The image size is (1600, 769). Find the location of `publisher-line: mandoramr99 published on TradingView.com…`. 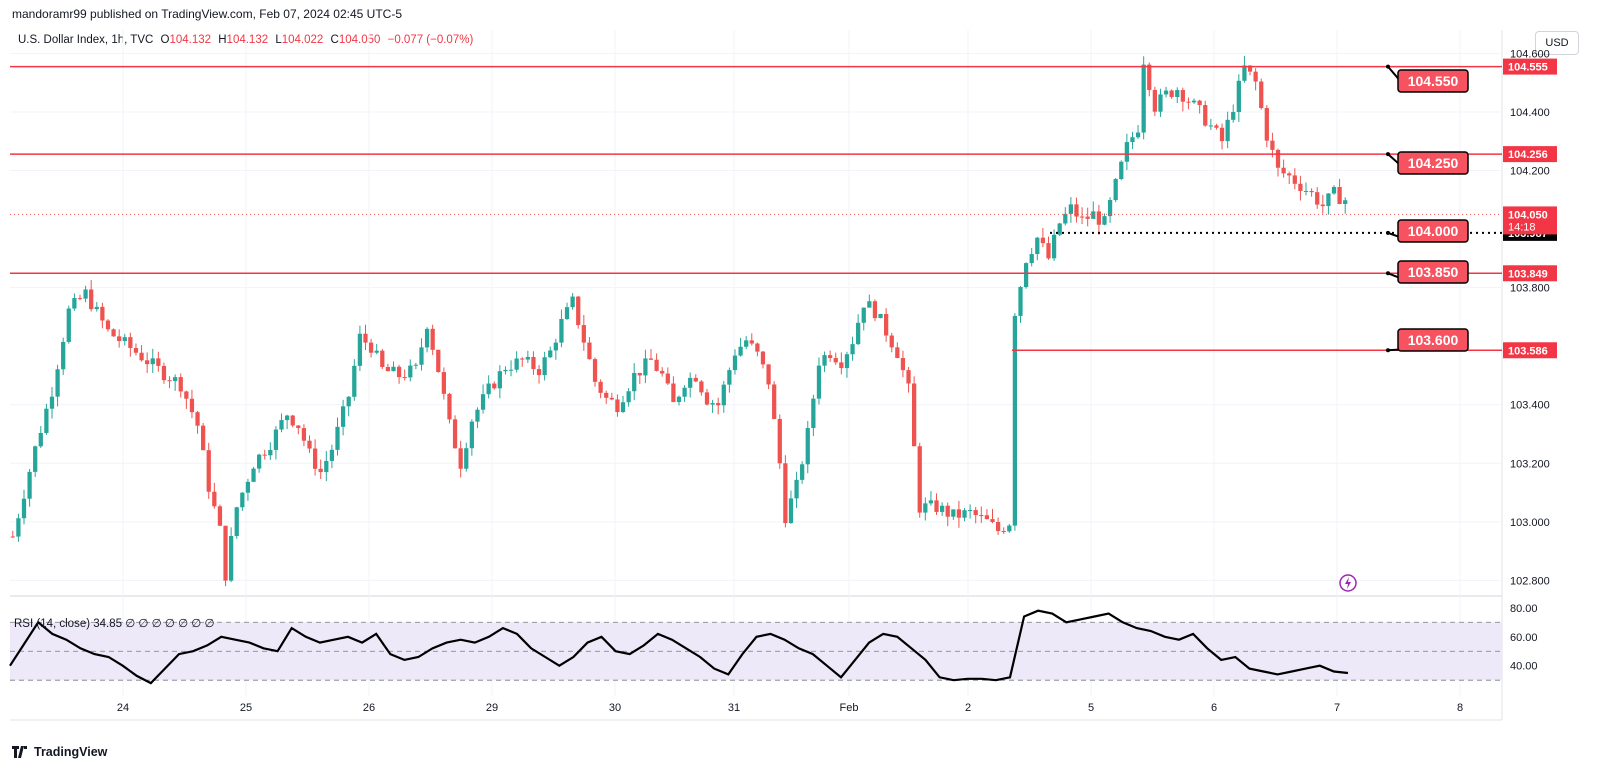

publisher-line: mandoramr99 published on TradingView.com… is located at coordinates (207, 14).